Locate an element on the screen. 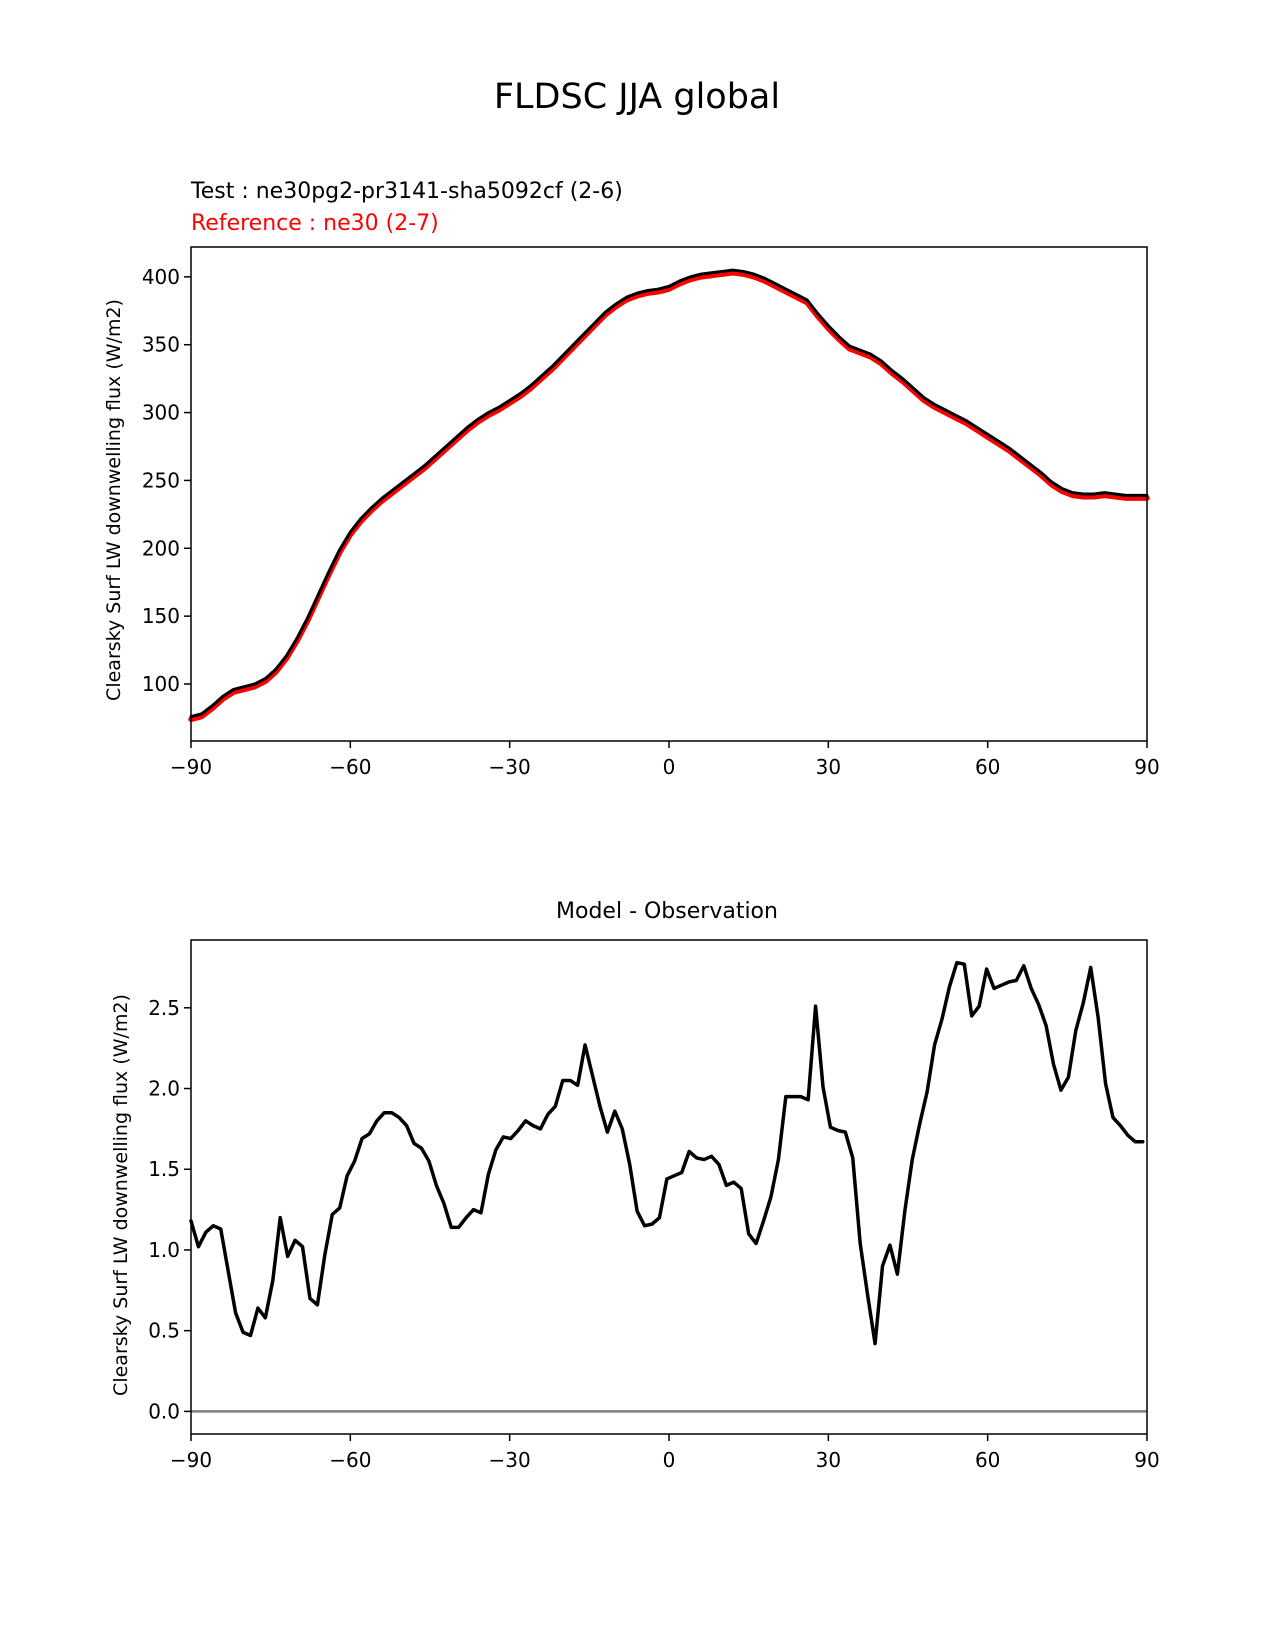 Image resolution: width=1275 pixels, height=1650 pixels. bottom-xtick-label: −30 is located at coordinates (510, 1460).